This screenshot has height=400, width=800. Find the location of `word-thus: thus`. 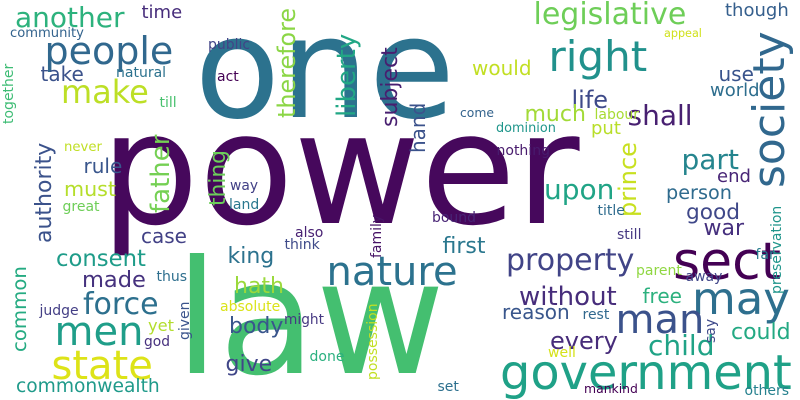

word-thus: thus is located at coordinates (172, 277).